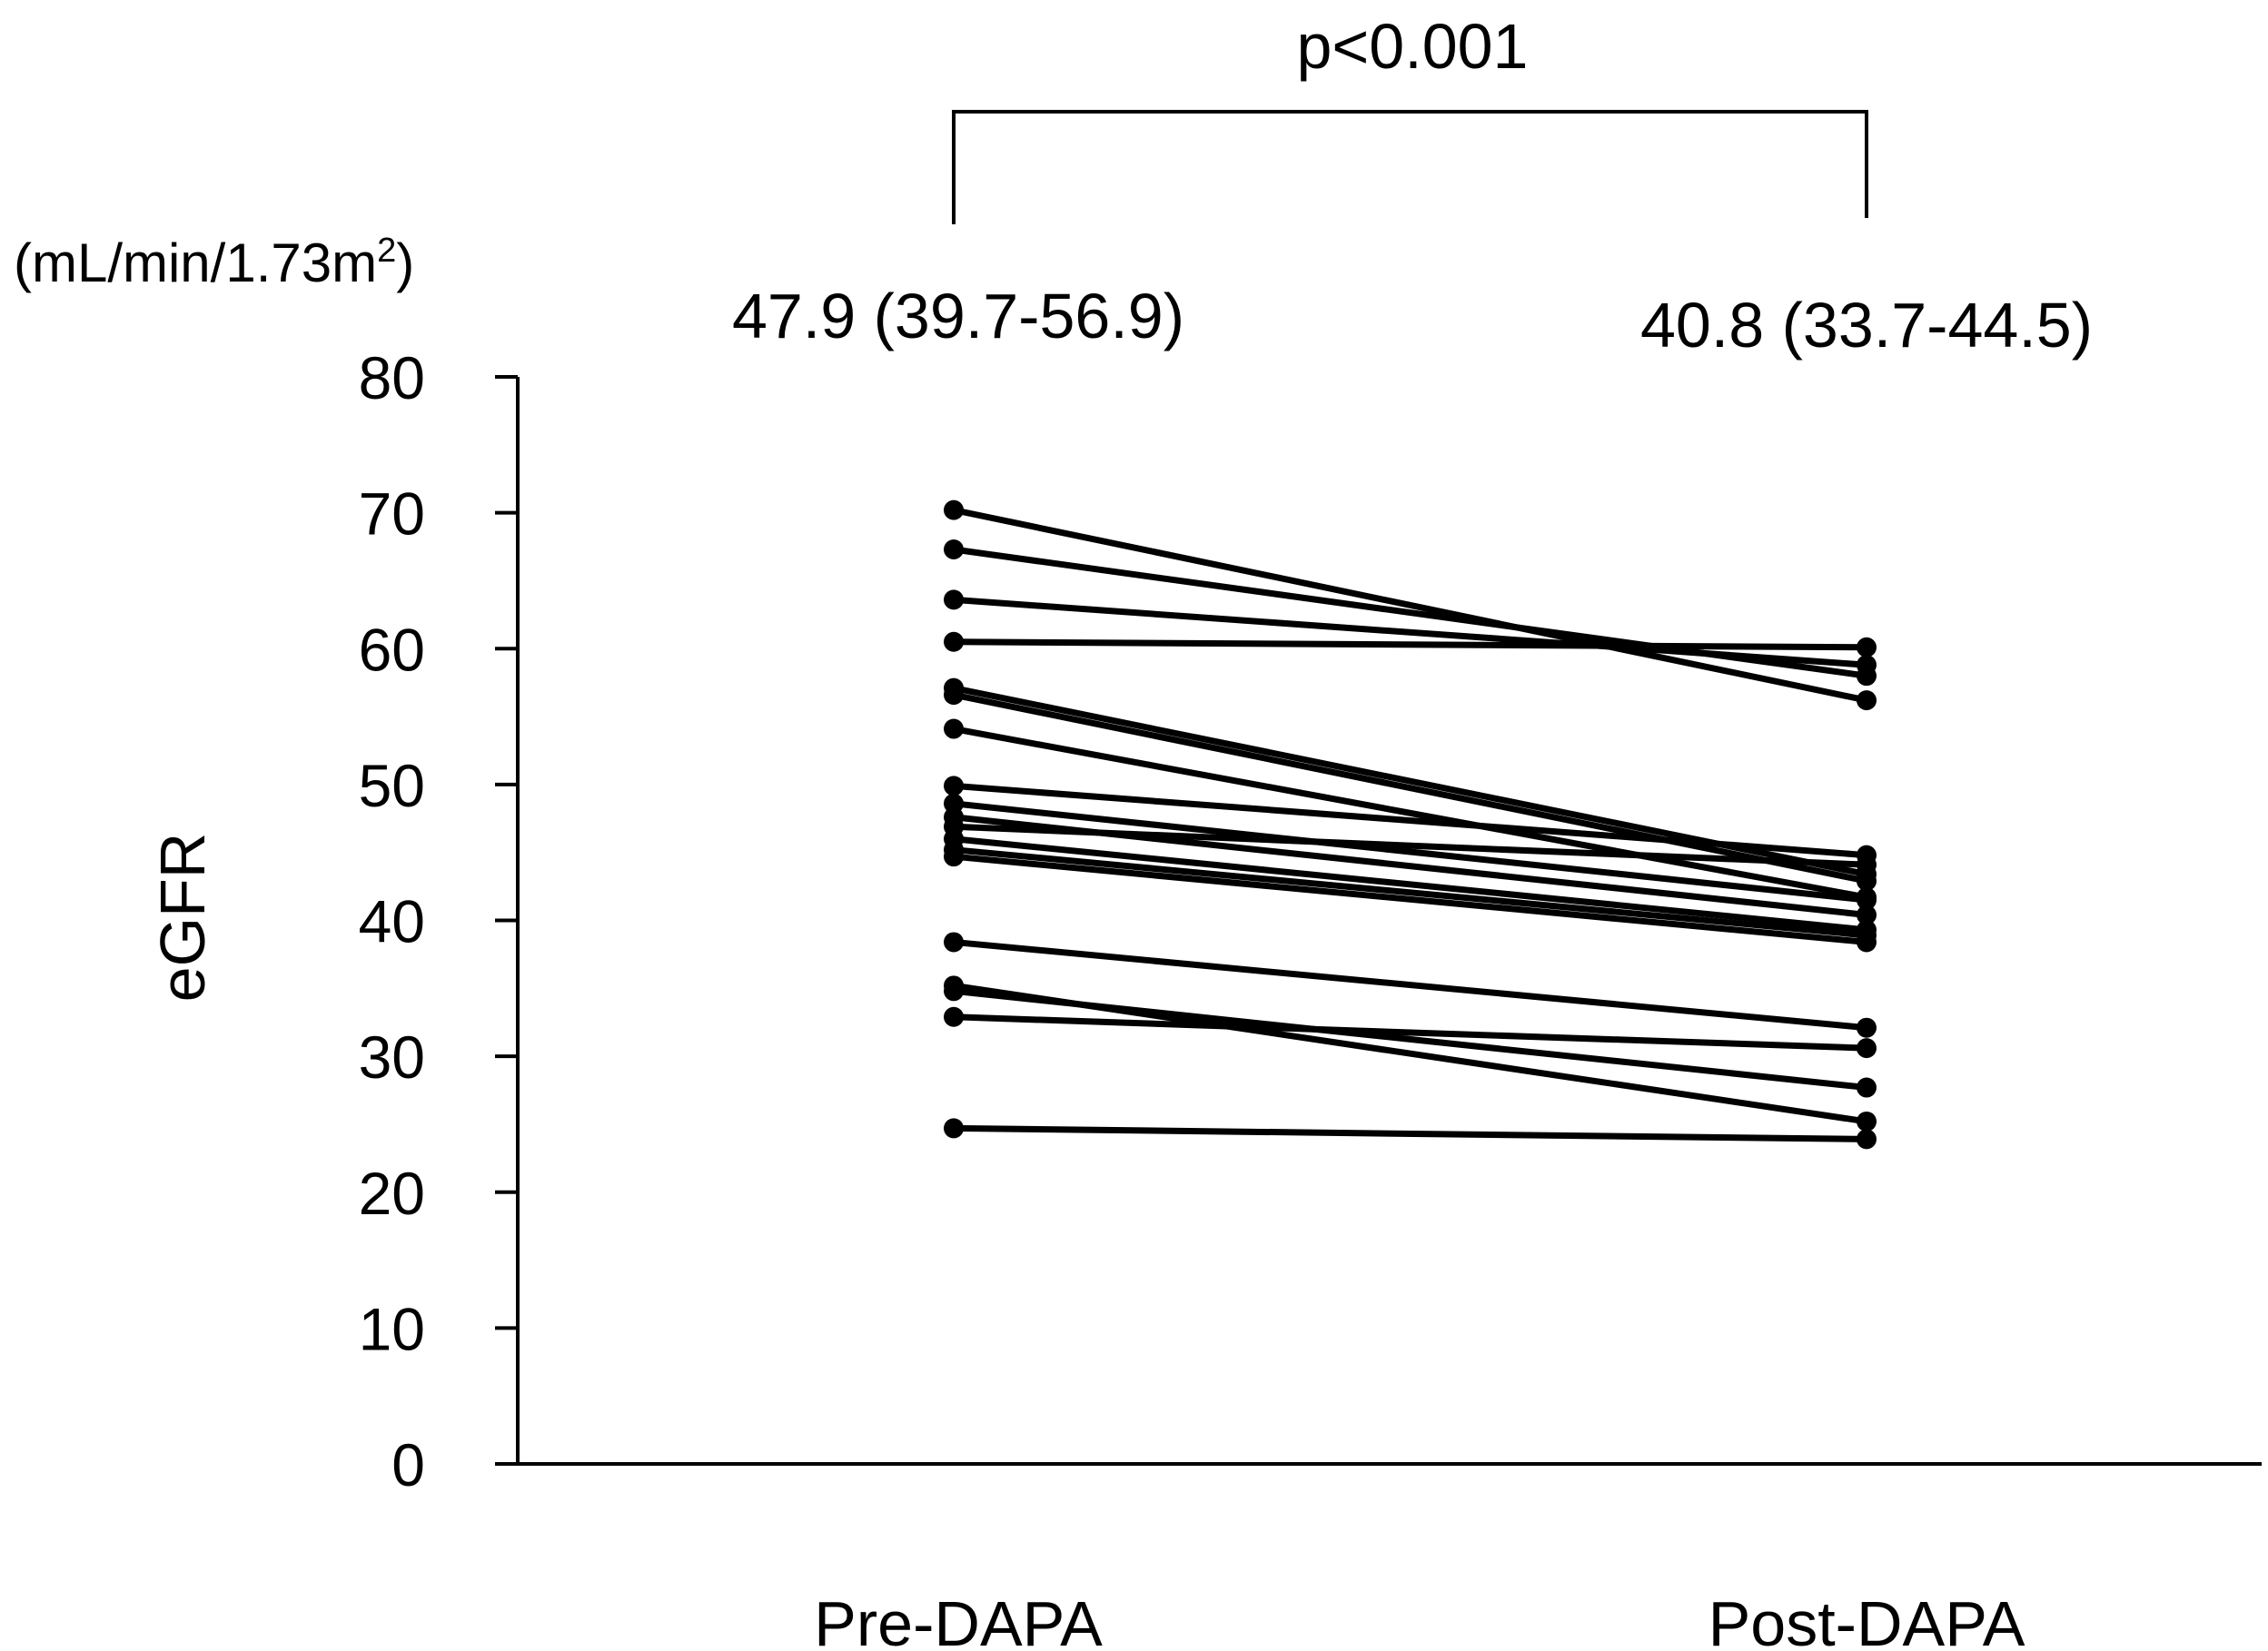  What do you see at coordinates (1867, 1619) in the screenshot?
I see `x-category-label-post: Post-DAPA` at bounding box center [1867, 1619].